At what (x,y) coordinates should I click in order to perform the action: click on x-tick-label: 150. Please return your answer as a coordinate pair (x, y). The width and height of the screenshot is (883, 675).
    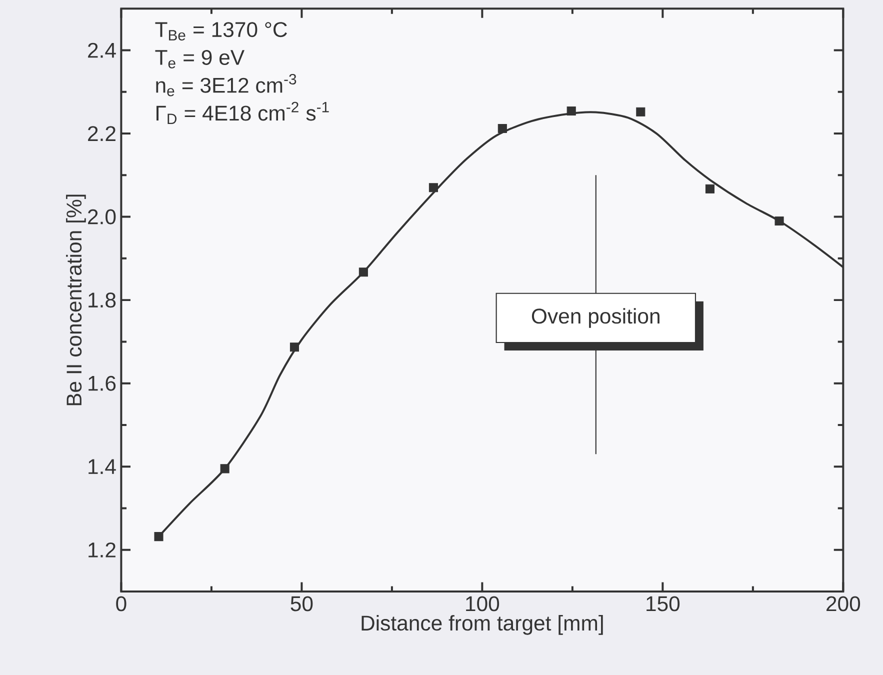
    Looking at the image, I should click on (663, 604).